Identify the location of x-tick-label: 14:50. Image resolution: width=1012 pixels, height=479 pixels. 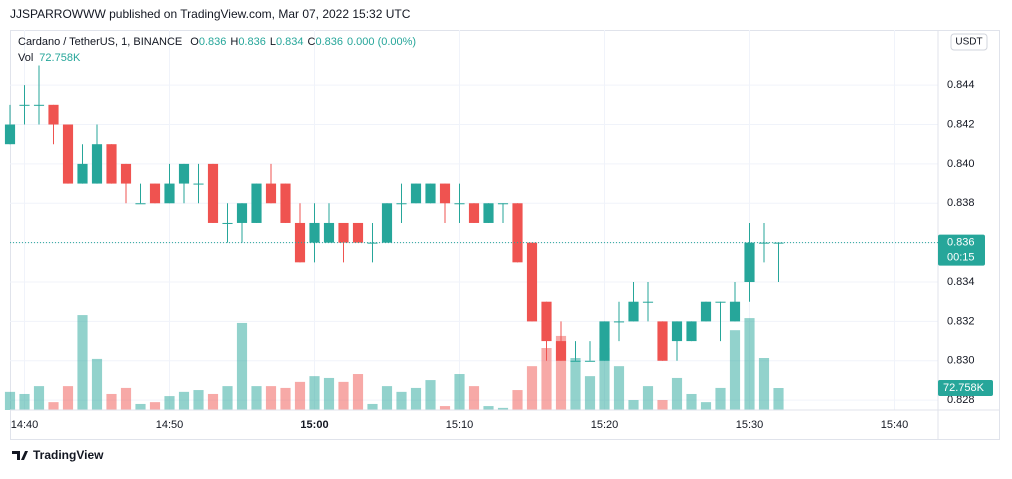
(170, 425).